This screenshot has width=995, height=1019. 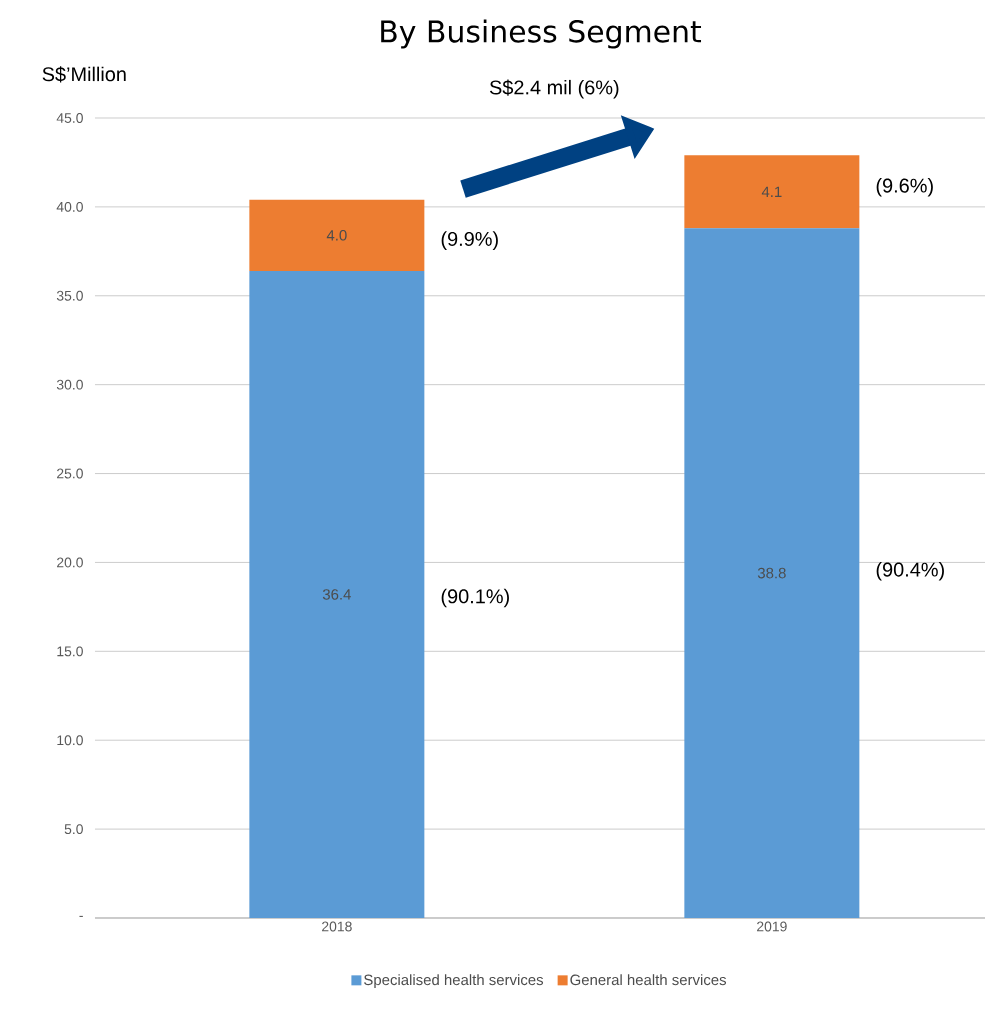 I want to click on legend-label: General health services, so click(x=648, y=980).